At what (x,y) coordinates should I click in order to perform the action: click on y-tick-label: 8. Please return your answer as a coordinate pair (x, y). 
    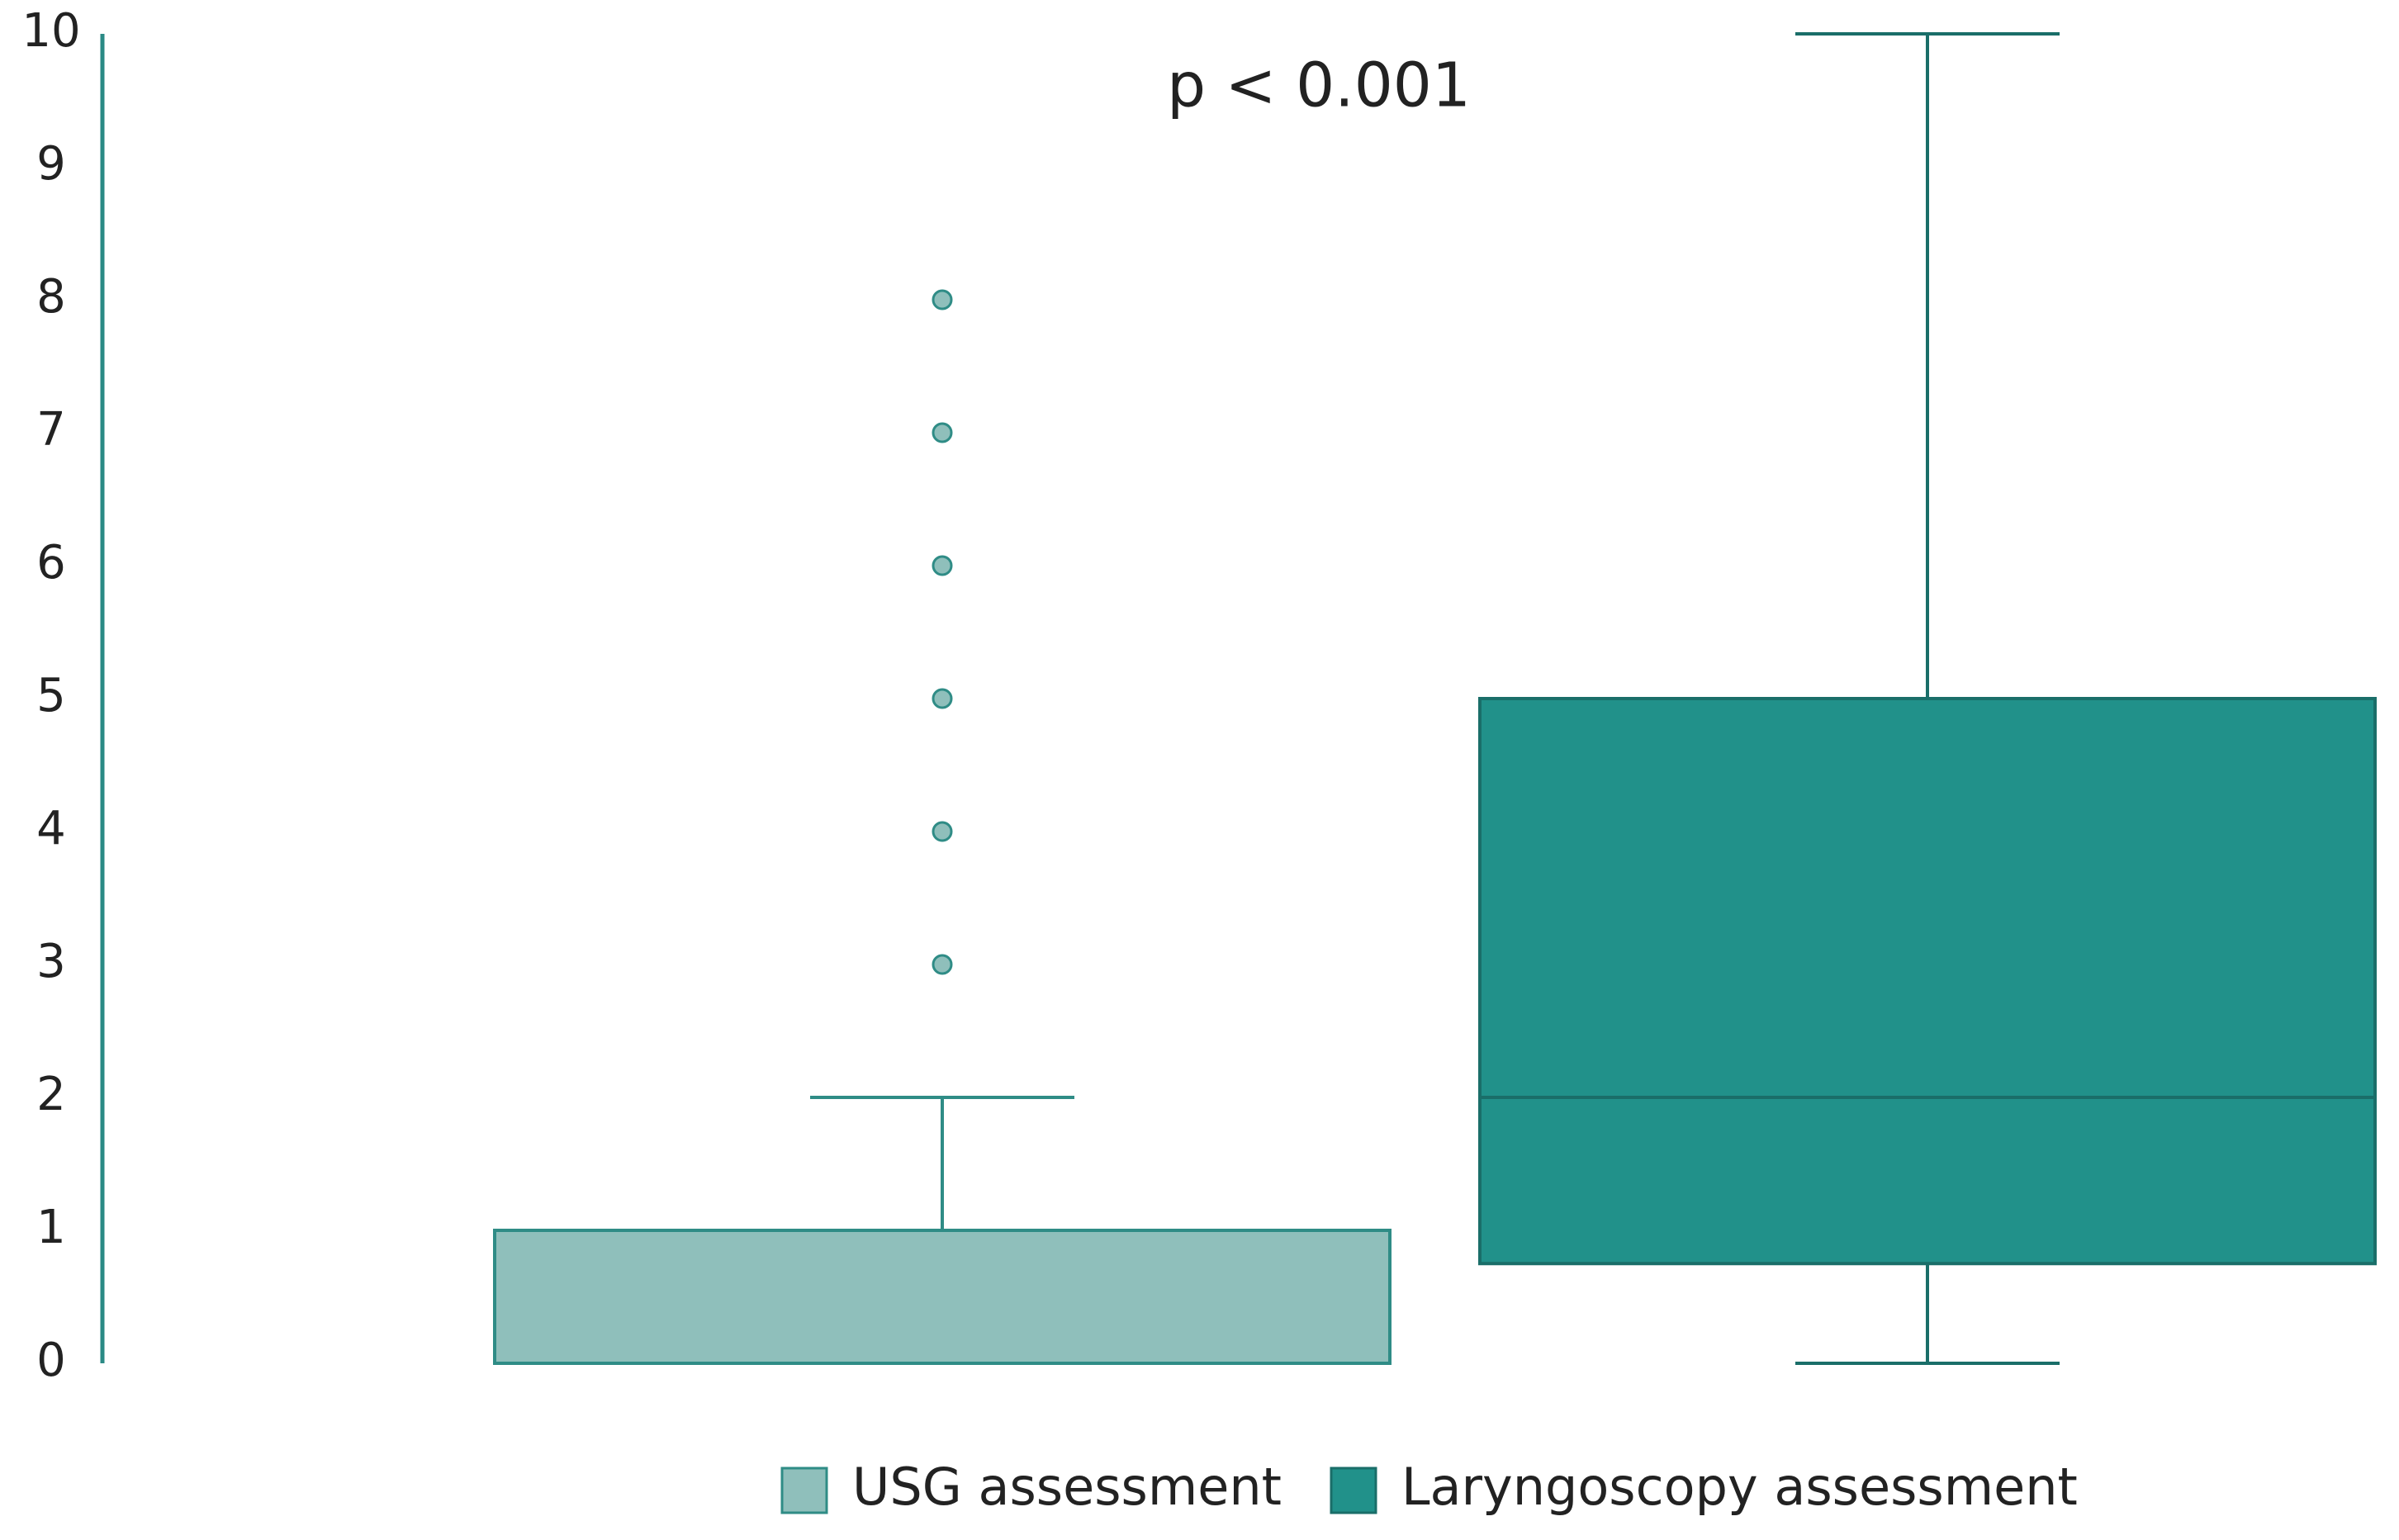
    Looking at the image, I should click on (51, 297).